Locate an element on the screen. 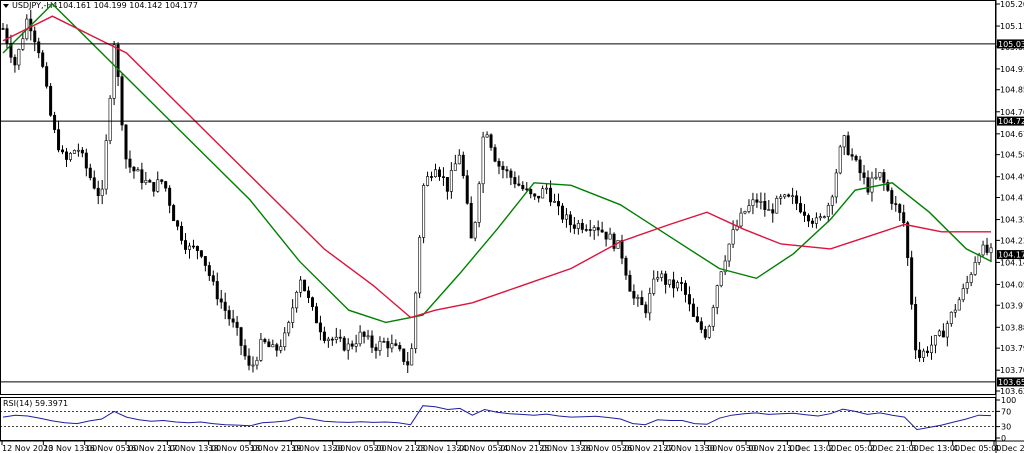  time-tick-label: 12 Nov 2020 is located at coordinates (27, 448).